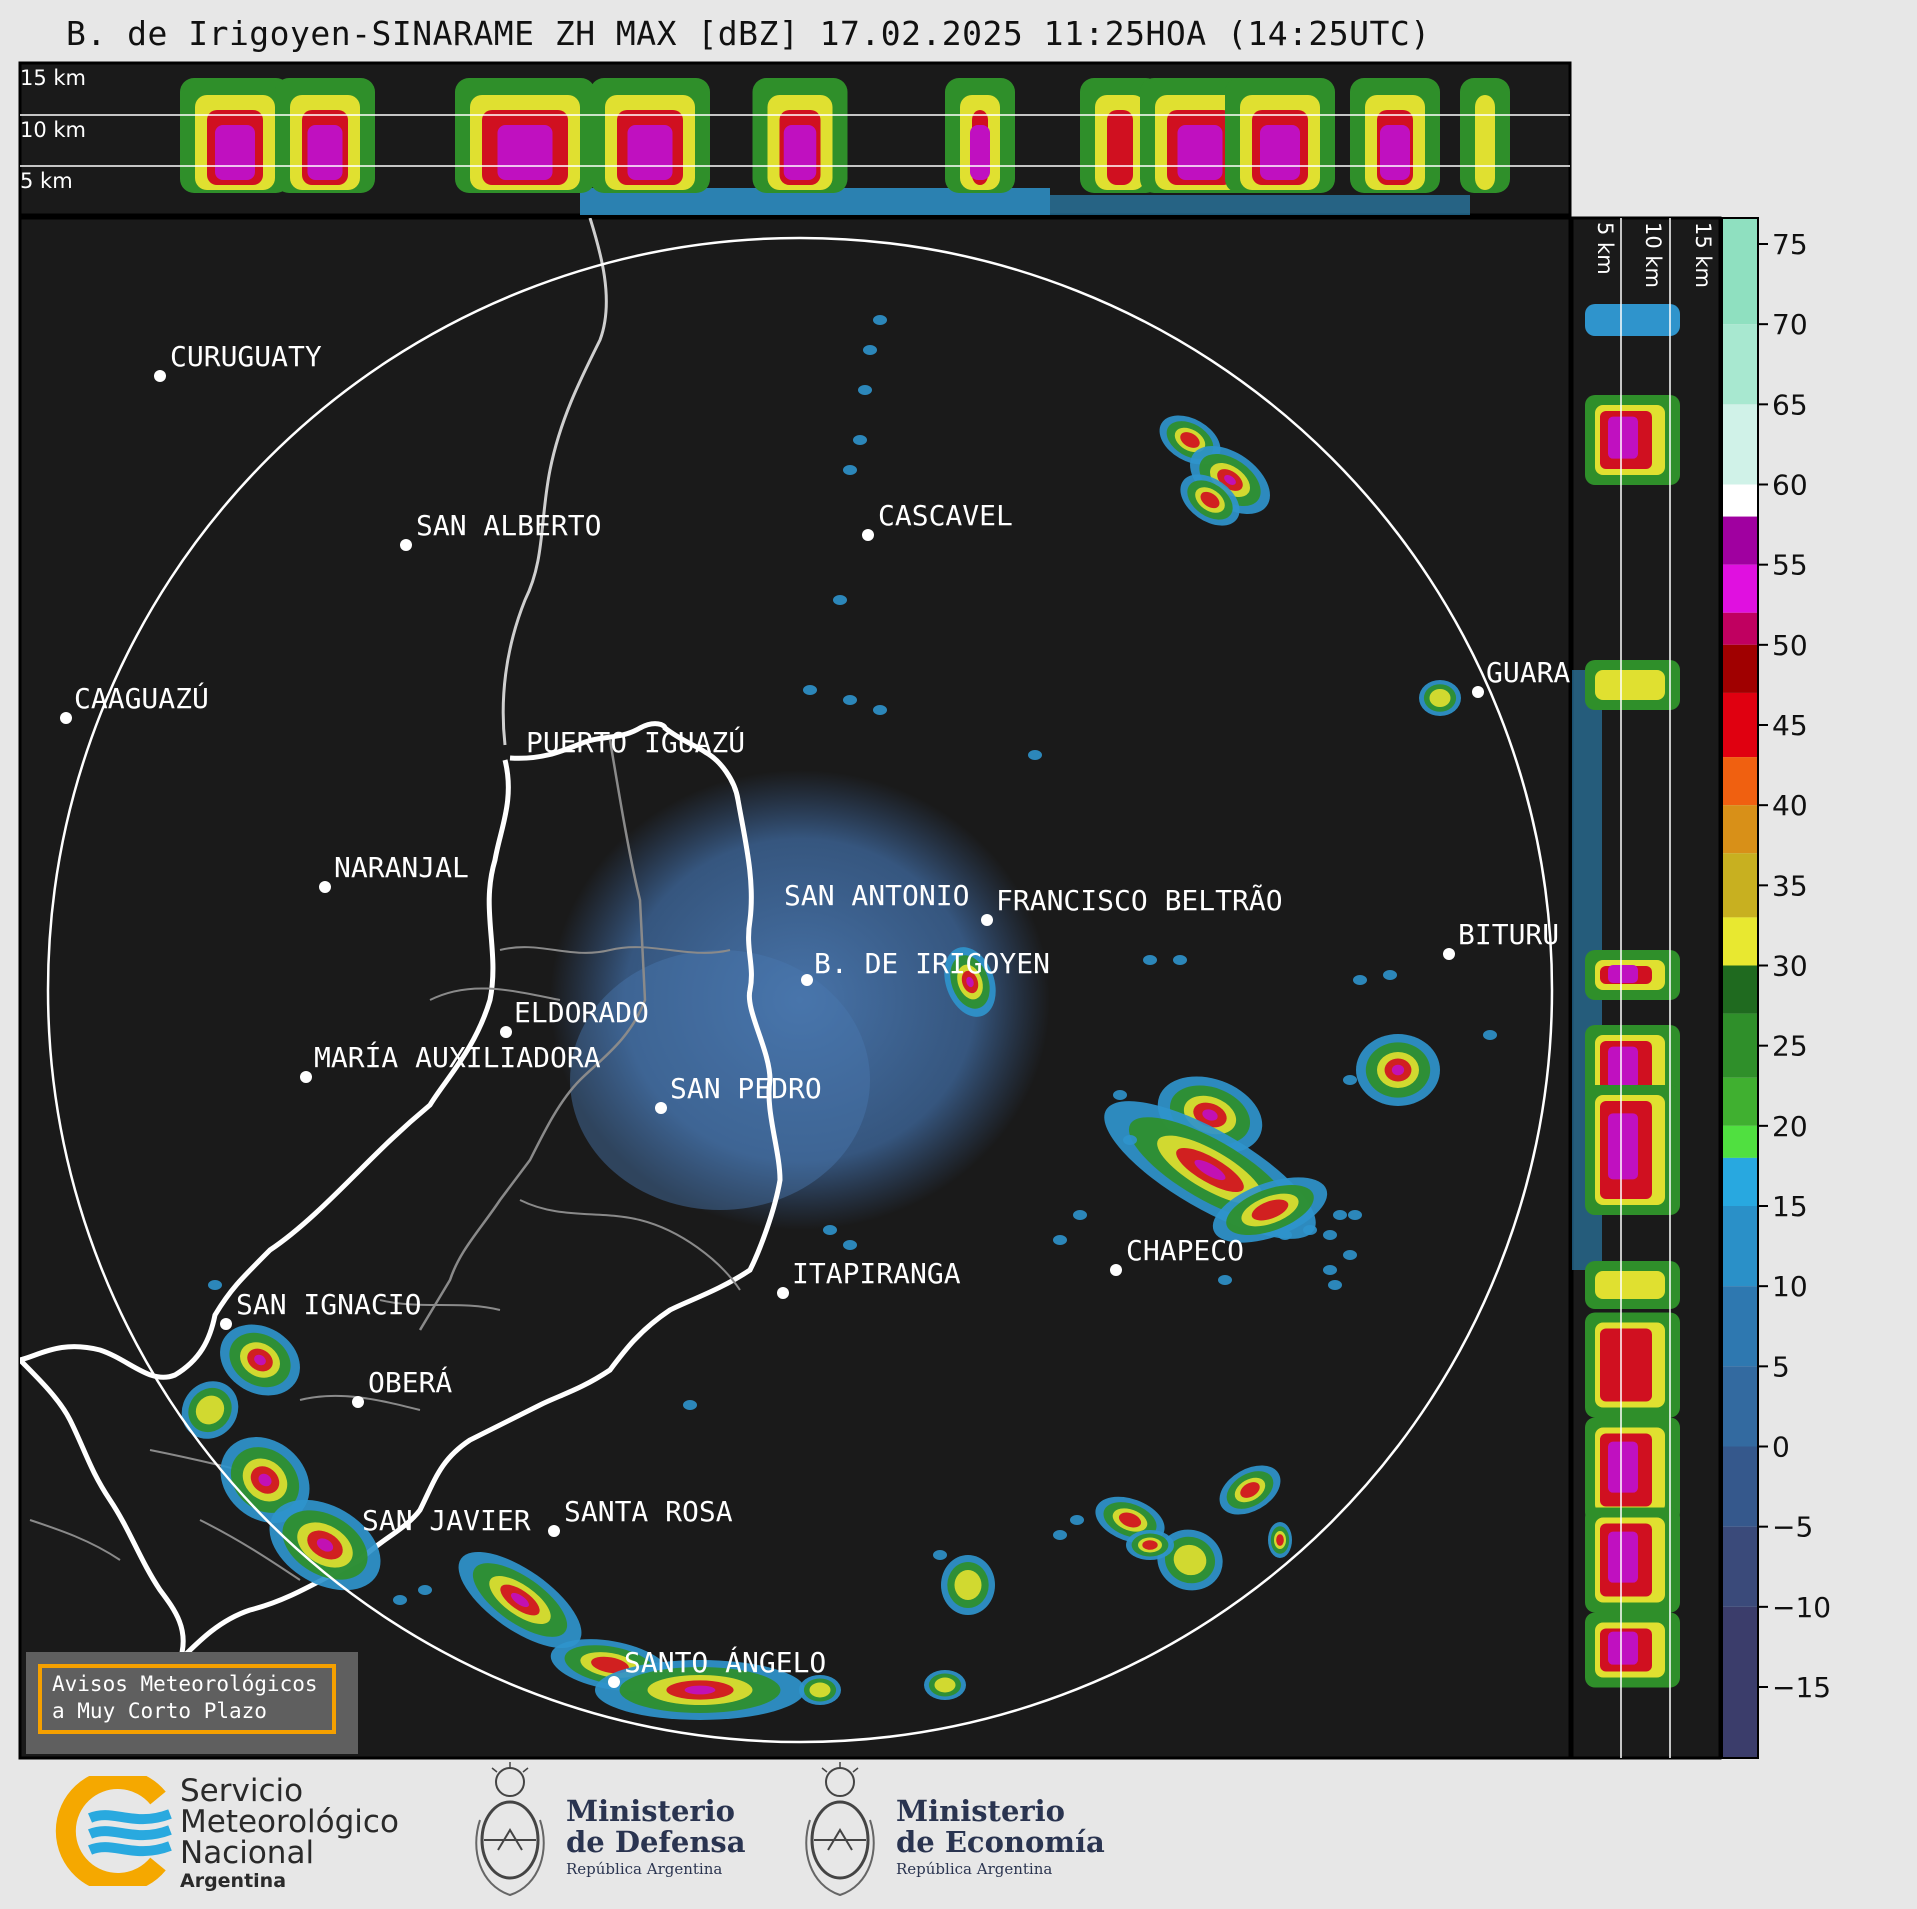 Image resolution: width=1917 pixels, height=1909 pixels. What do you see at coordinates (840, 1829) in the screenshot?
I see `coat-of-arms-icon-economia` at bounding box center [840, 1829].